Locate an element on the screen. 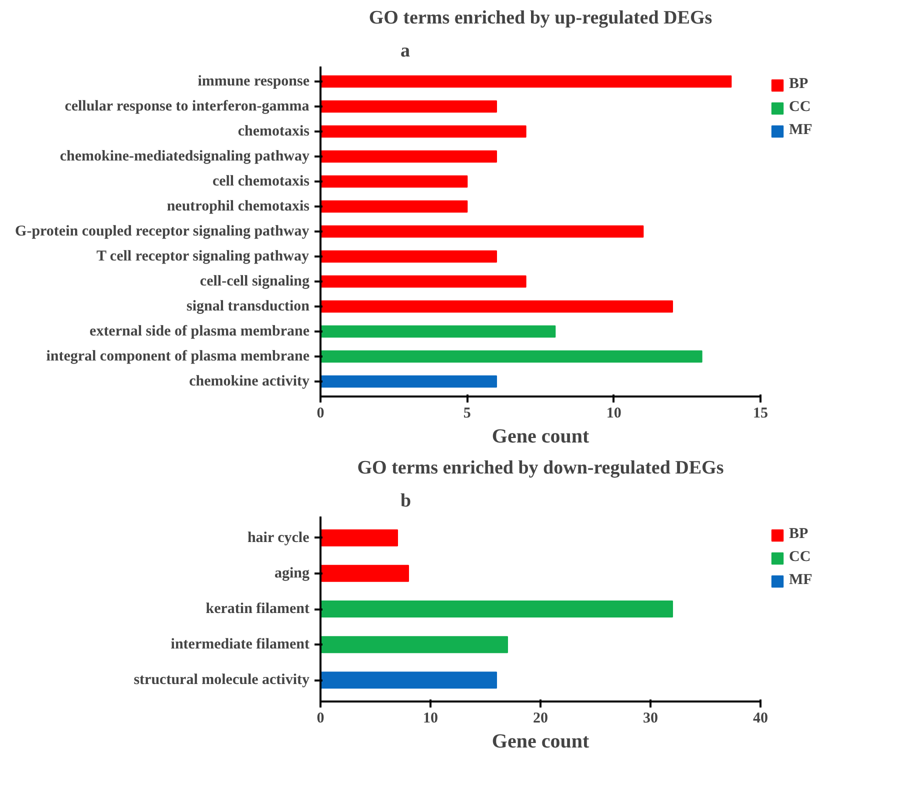 The width and height of the screenshot is (908, 796). text: b is located at coordinates (406, 501).